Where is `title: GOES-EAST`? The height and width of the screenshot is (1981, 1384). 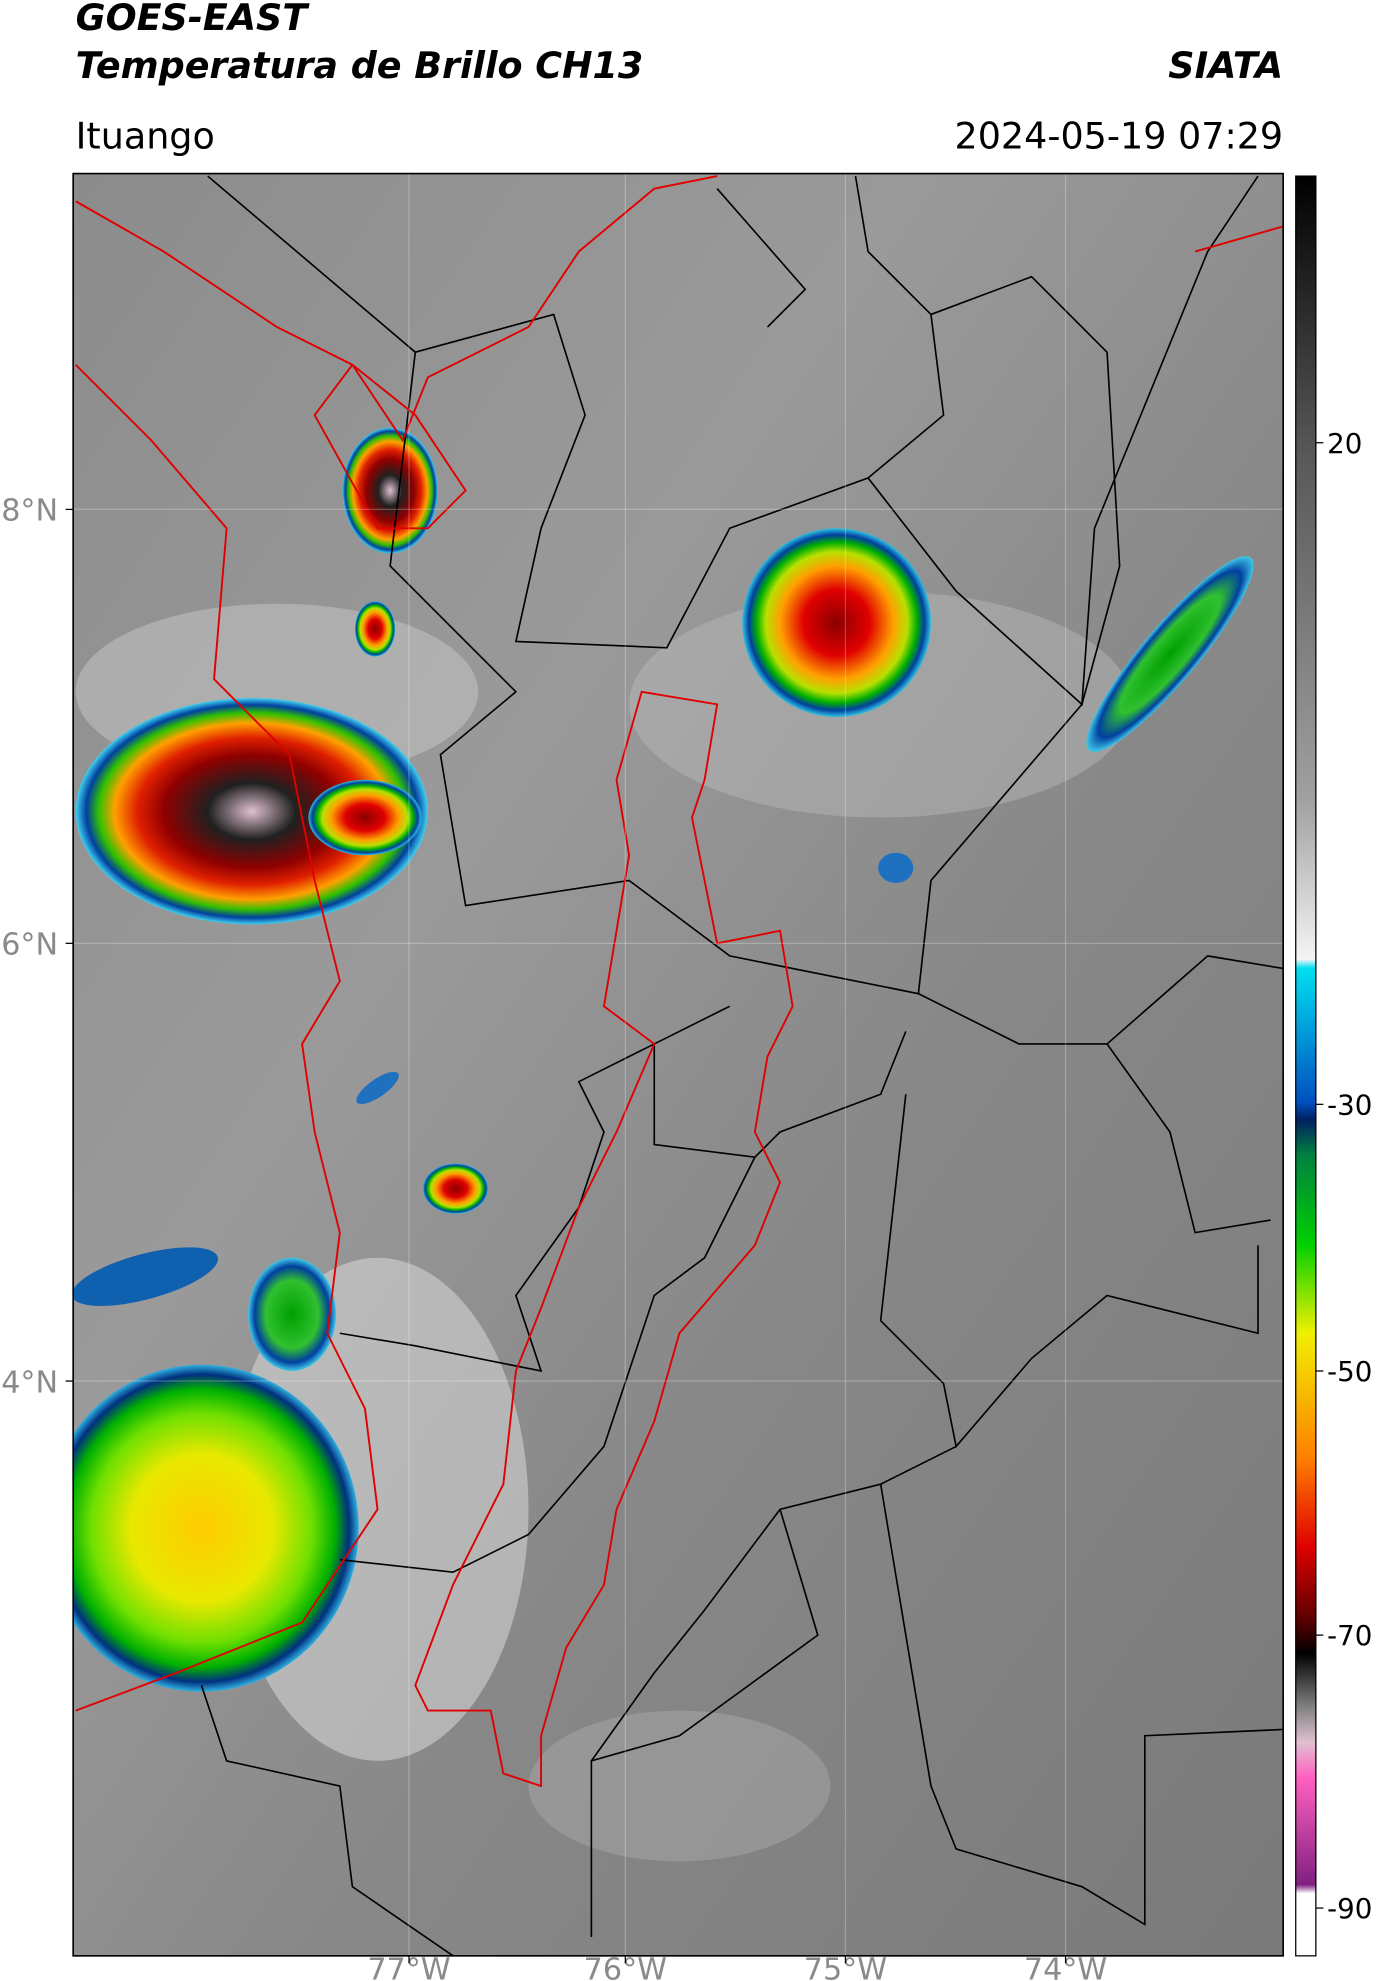 title: GOES-EAST is located at coordinates (193, 19).